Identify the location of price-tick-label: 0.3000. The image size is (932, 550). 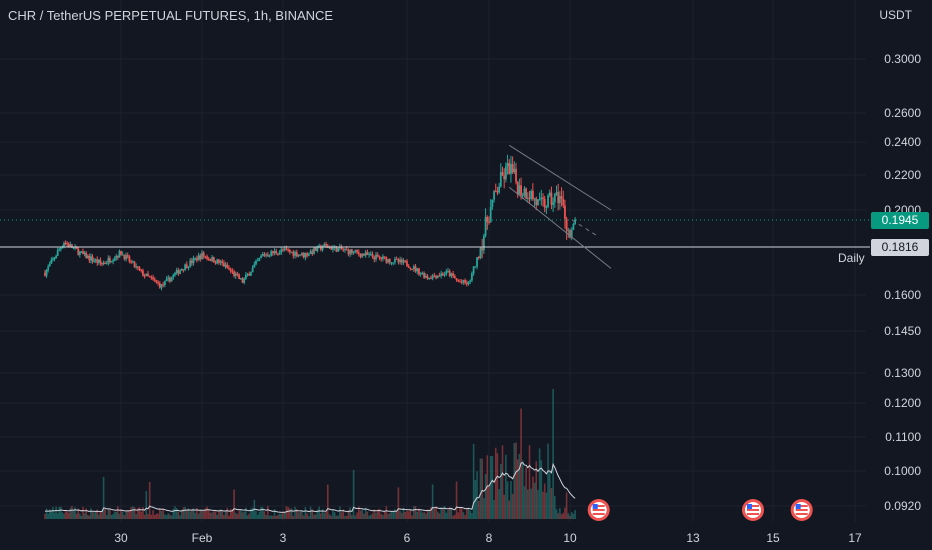
(902, 59).